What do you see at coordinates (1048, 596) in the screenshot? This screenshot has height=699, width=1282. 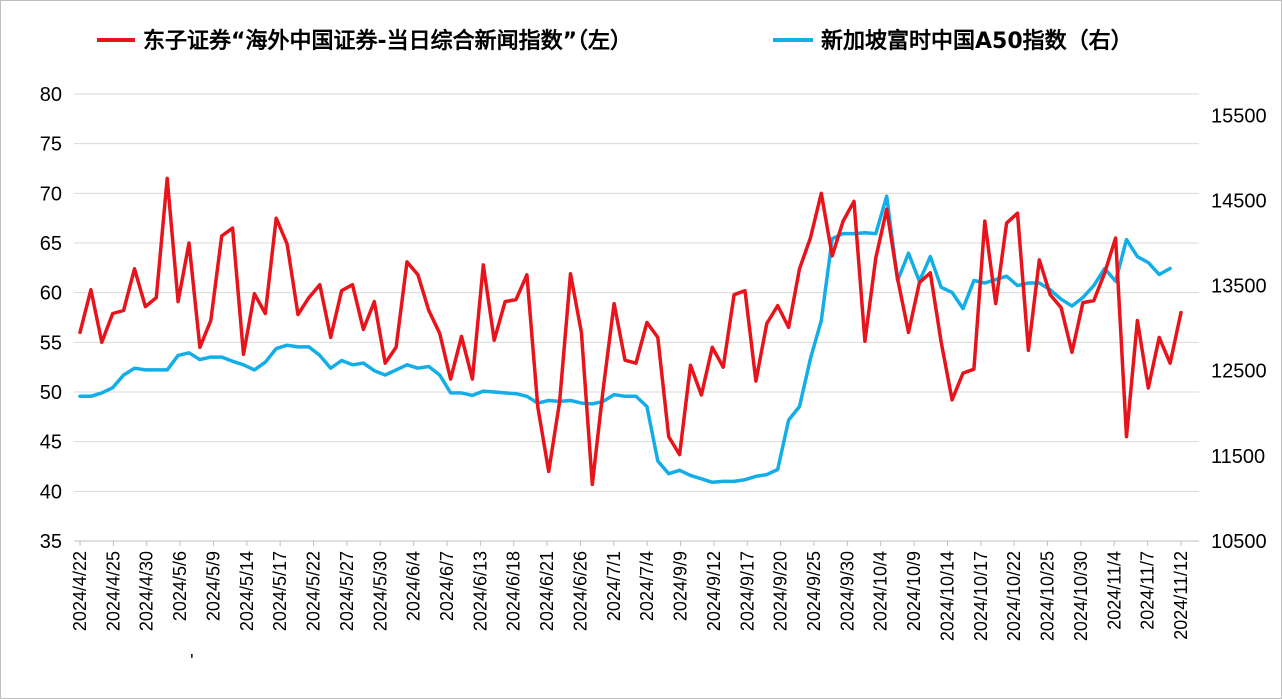 I see `x-tick-label: 2024/10/25` at bounding box center [1048, 596].